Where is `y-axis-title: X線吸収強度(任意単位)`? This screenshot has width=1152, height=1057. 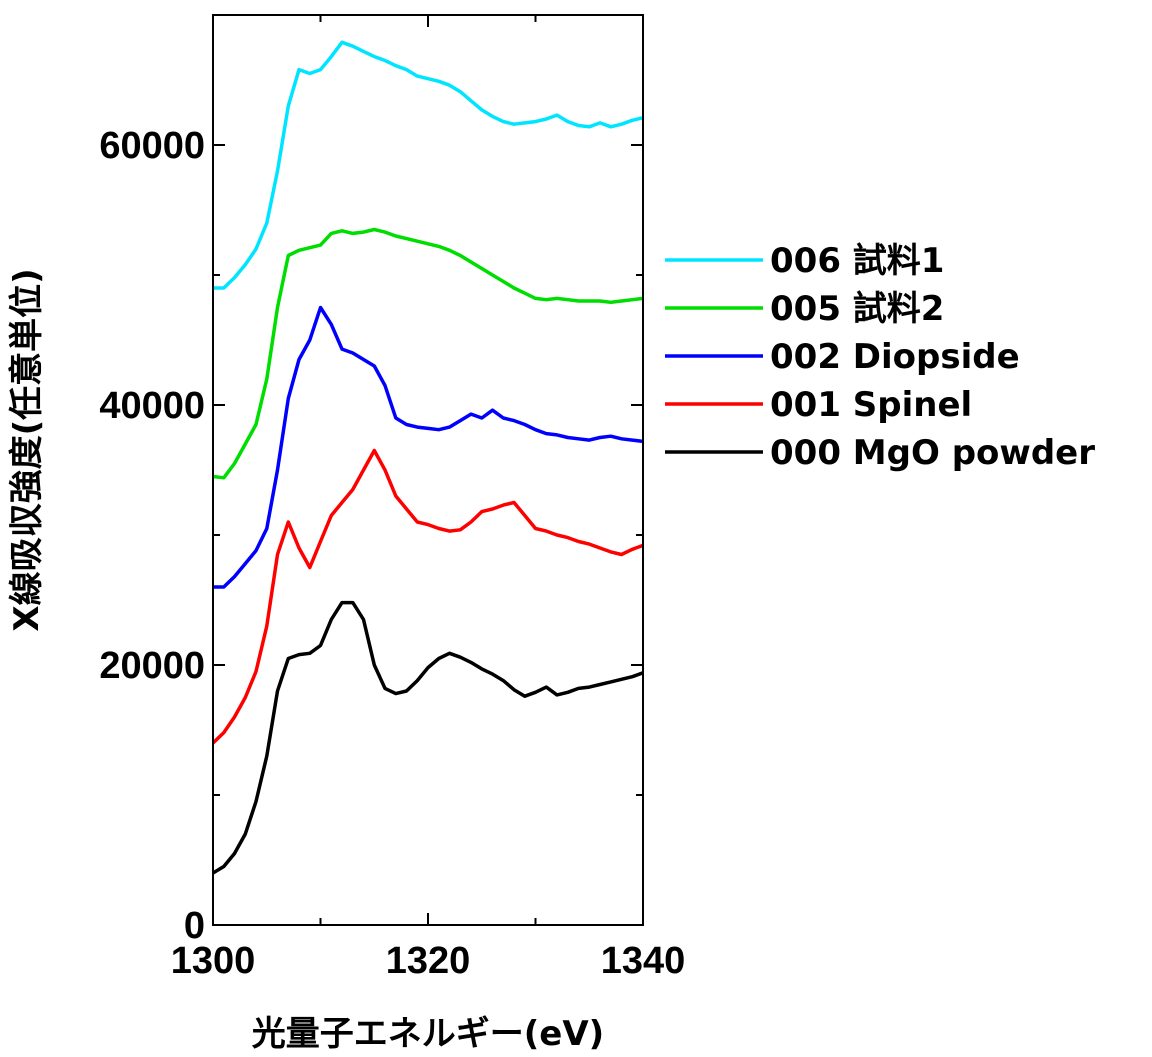 y-axis-title: X線吸収強度(任意単位) is located at coordinates (27, 449).